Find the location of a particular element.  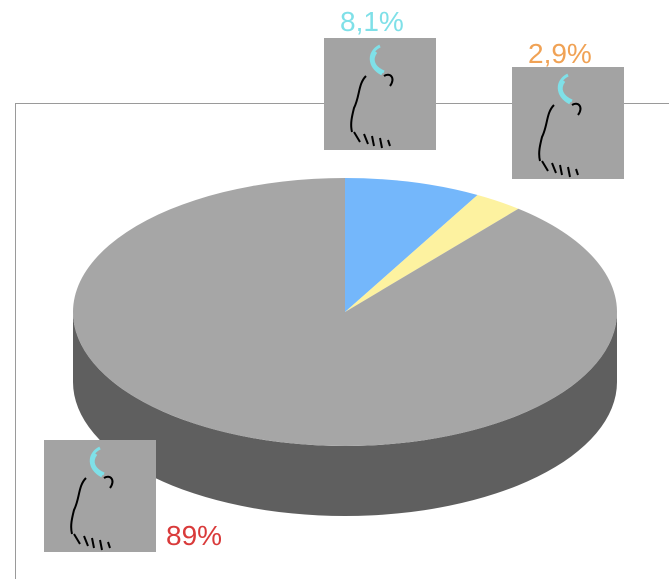

slice-label-2-9: 2,9% is located at coordinates (560, 53).